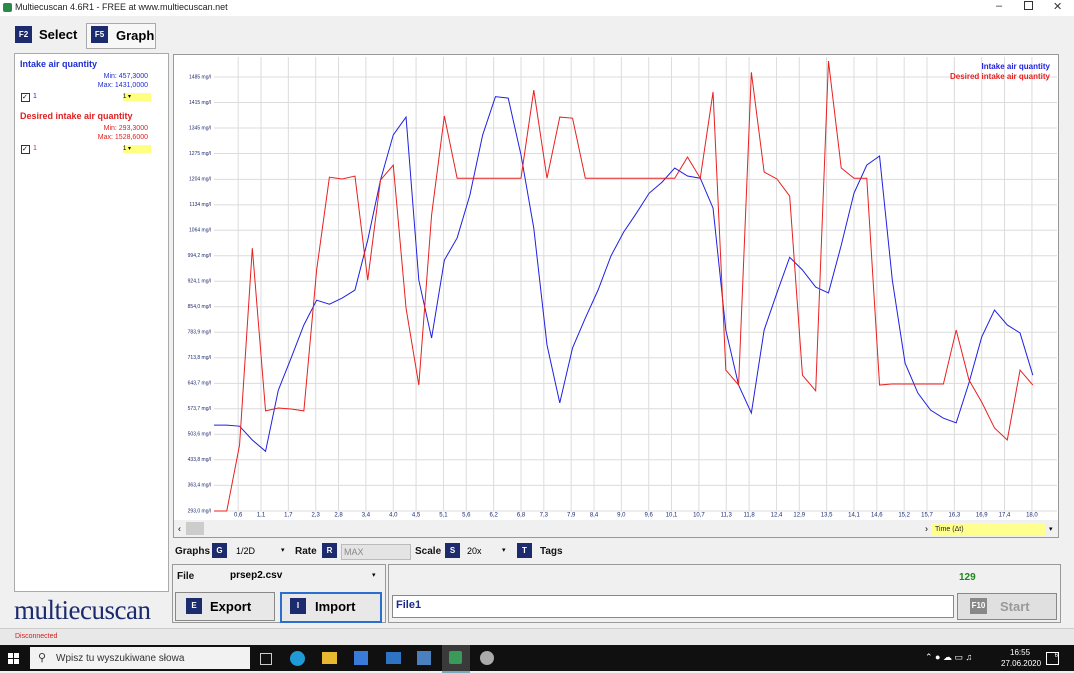  Describe the element at coordinates (42, 658) in the screenshot. I see `search-icon: ⚲` at that location.